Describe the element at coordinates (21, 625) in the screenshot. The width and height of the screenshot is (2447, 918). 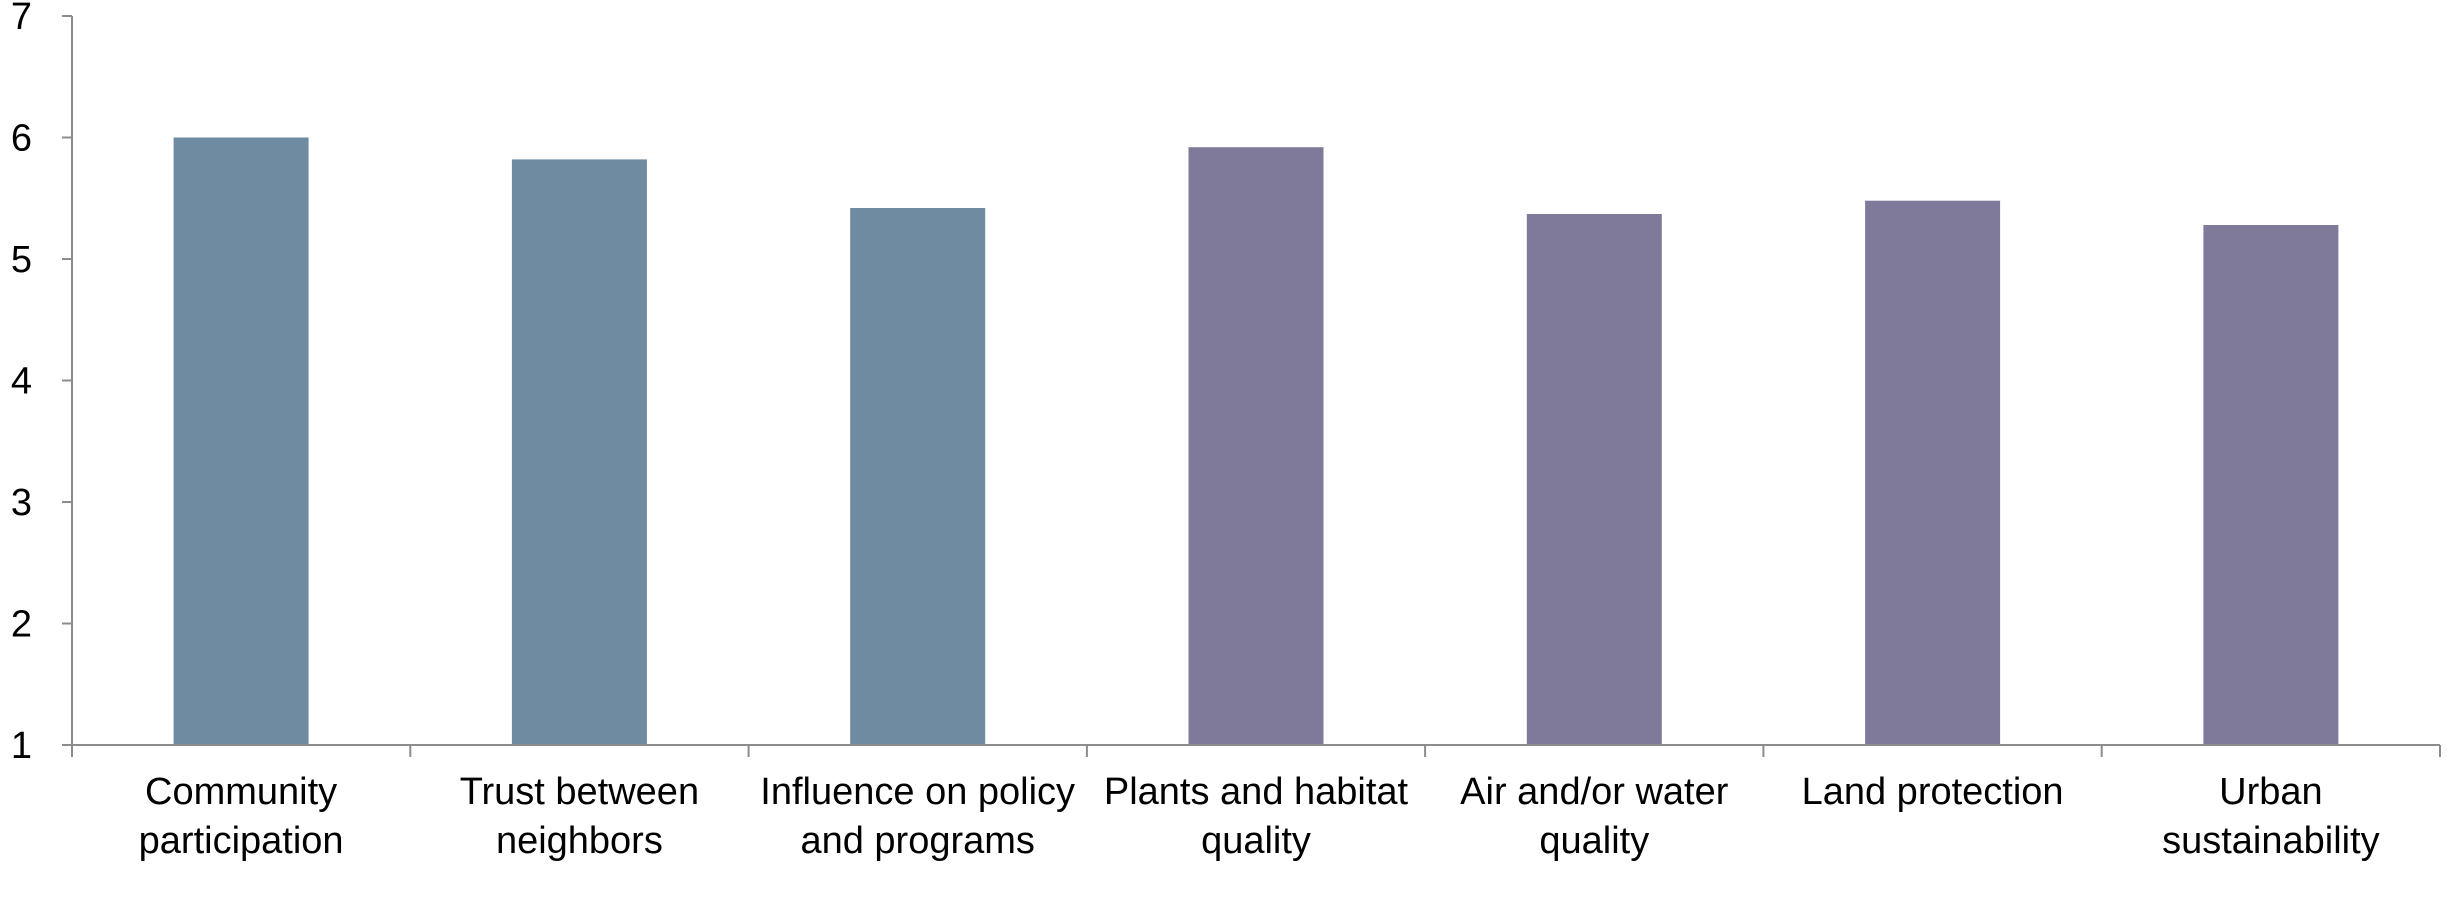
I see `y-tick-label: 2` at that location.